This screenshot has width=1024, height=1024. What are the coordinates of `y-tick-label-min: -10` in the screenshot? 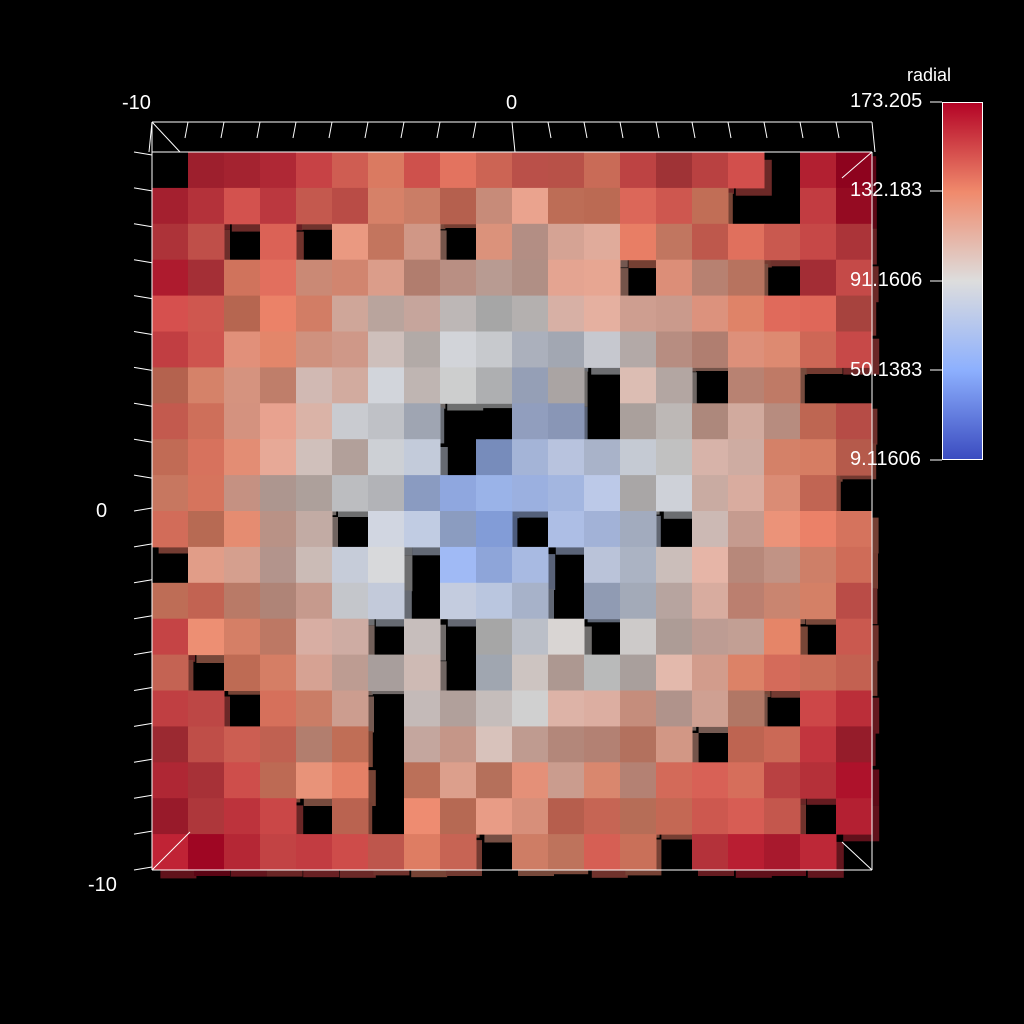 It's located at (102, 885).